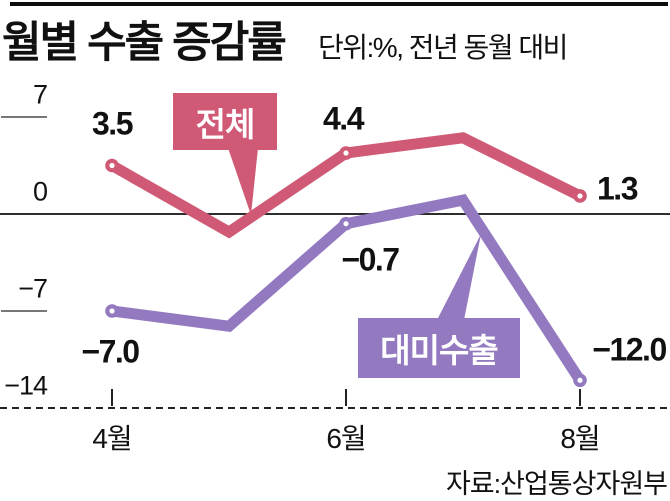  What do you see at coordinates (443, 47) in the screenshot?
I see `chart-unit-note: 단위:%, 전년 동월 대비` at bounding box center [443, 47].